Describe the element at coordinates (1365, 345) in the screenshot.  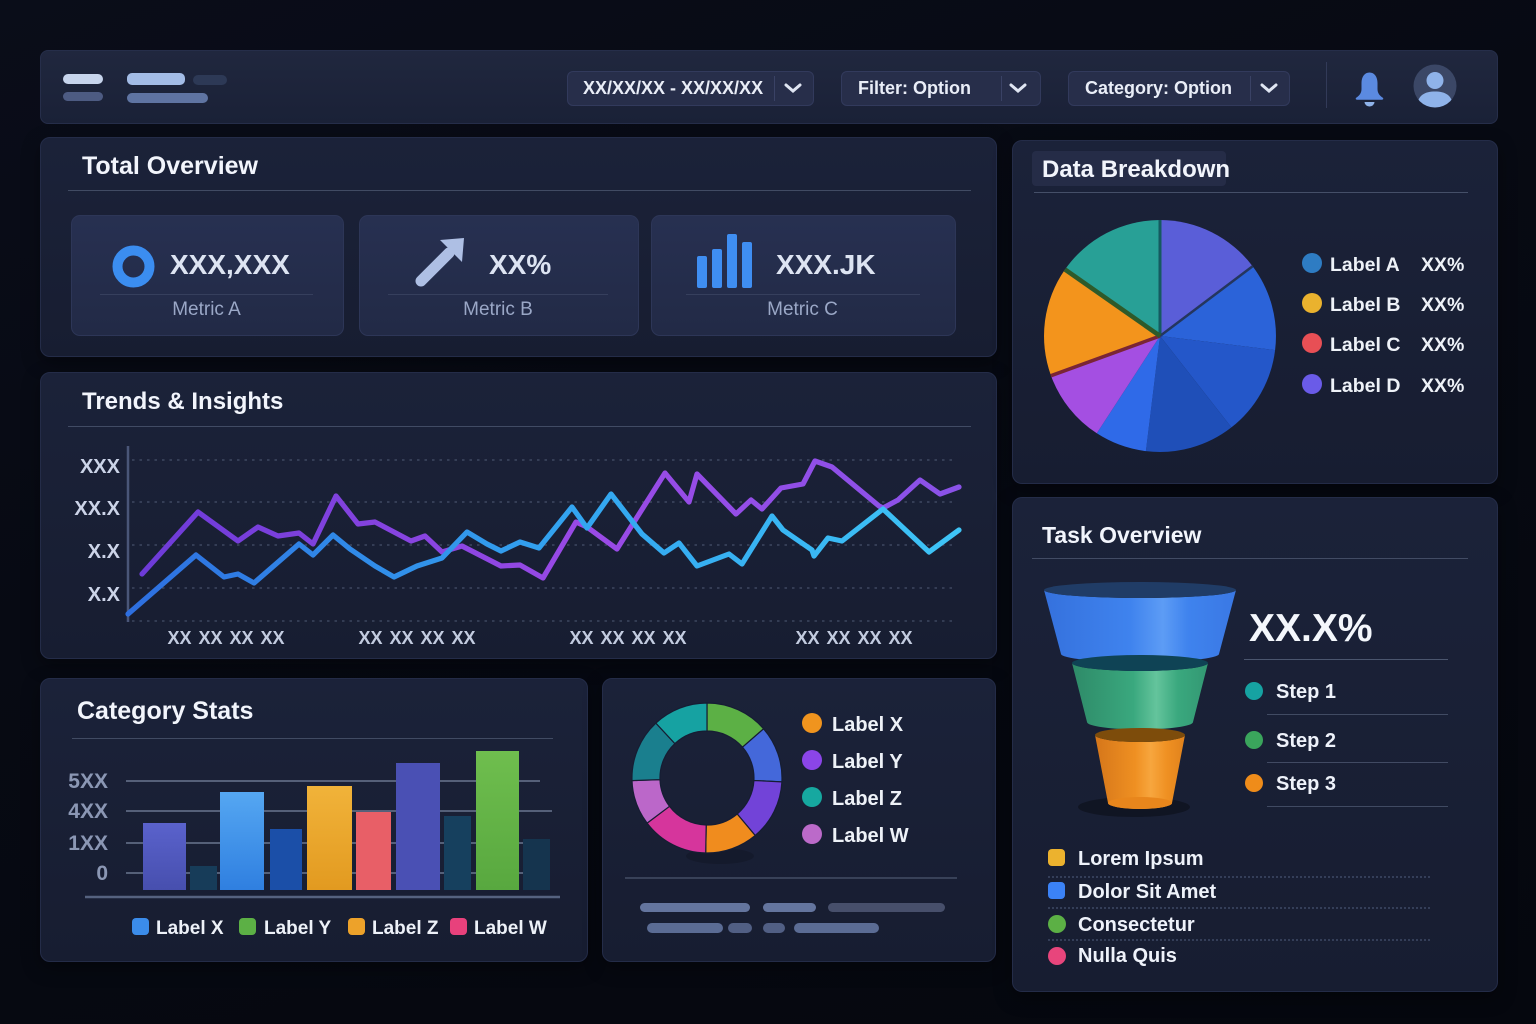
I see `svg-text: Label C` at that location.